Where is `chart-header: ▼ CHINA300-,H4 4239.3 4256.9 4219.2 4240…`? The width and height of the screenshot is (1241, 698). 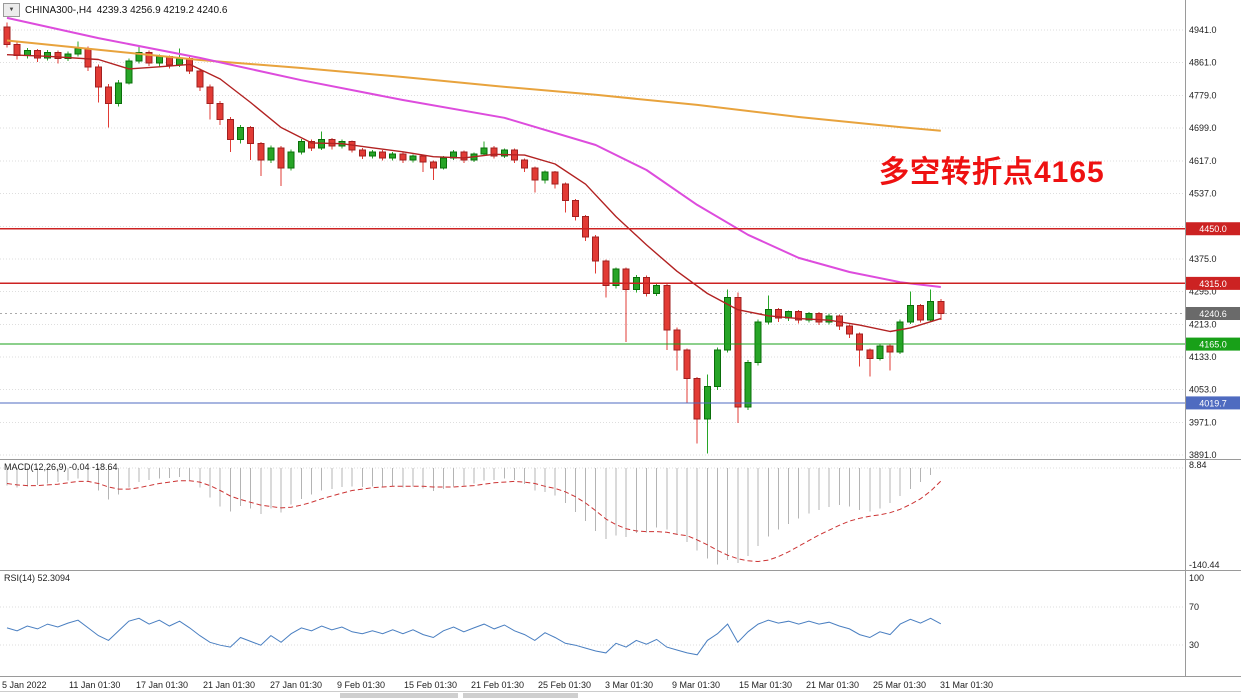 chart-header: ▼ CHINA300-,H4 4239.3 4256.9 4219.2 4240… is located at coordinates (115, 10).